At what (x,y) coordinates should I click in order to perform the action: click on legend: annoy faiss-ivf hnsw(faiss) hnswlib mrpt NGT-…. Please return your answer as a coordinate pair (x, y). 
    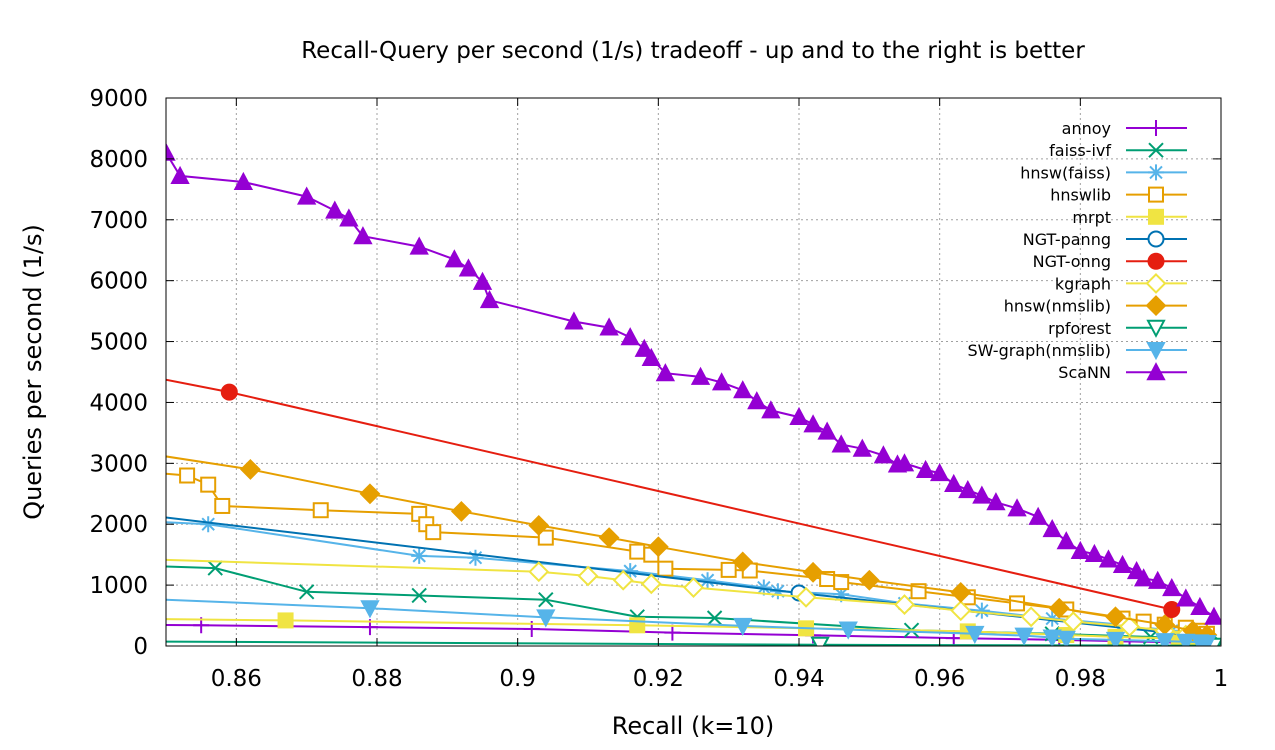
    Looking at the image, I should click on (1077, 250).